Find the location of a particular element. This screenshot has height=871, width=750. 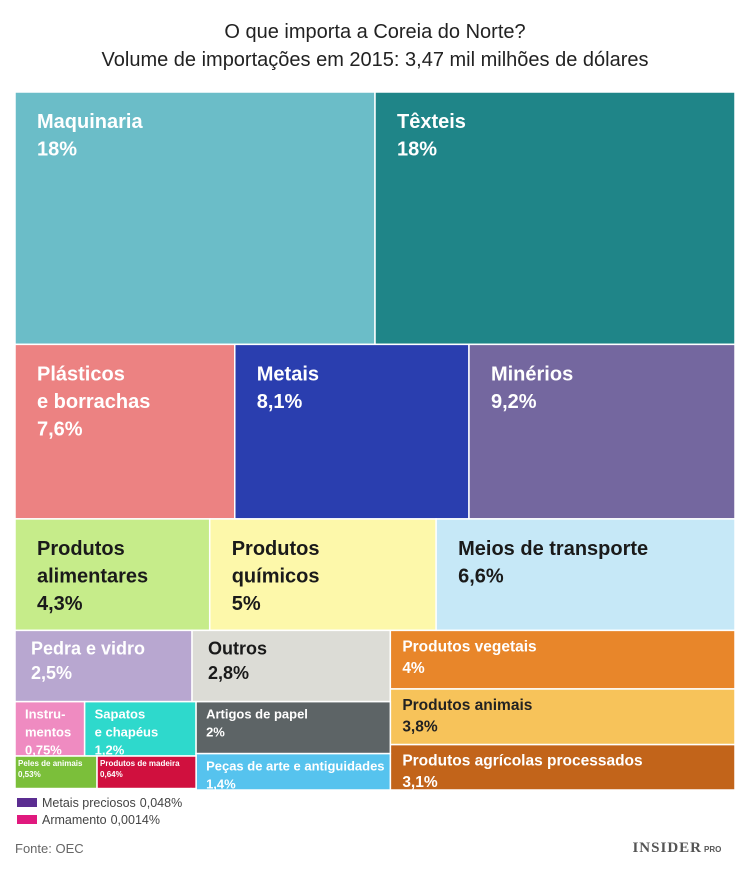

tile-label: Maquinaria is located at coordinates (90, 122).